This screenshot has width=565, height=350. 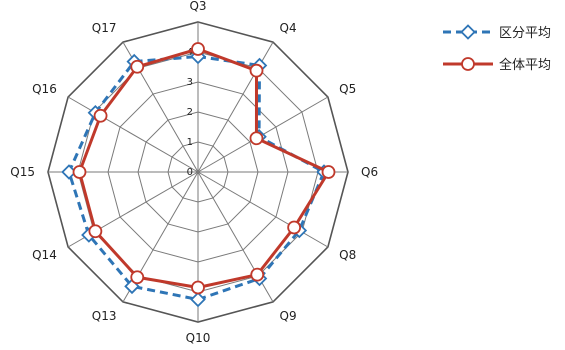 What do you see at coordinates (198, 338) in the screenshot?
I see `category-label: Q10` at bounding box center [198, 338].